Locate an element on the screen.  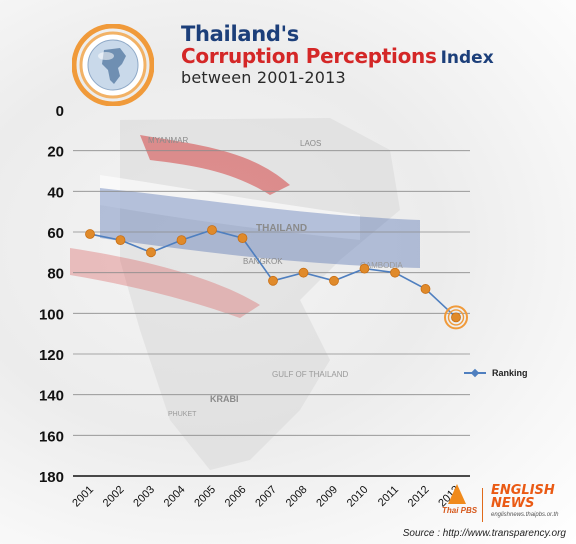
latest-highlight-ring-outer is located at coordinates (456, 317).